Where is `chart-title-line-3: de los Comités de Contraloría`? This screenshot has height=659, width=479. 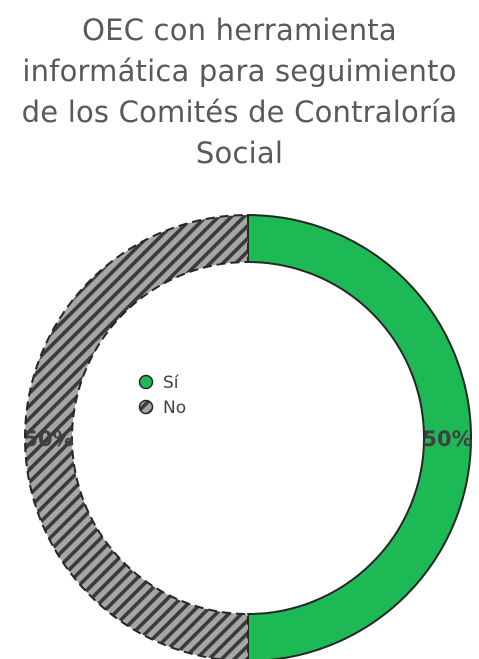
chart-title-line-3: de los Comités de Contraloría is located at coordinates (239, 112).